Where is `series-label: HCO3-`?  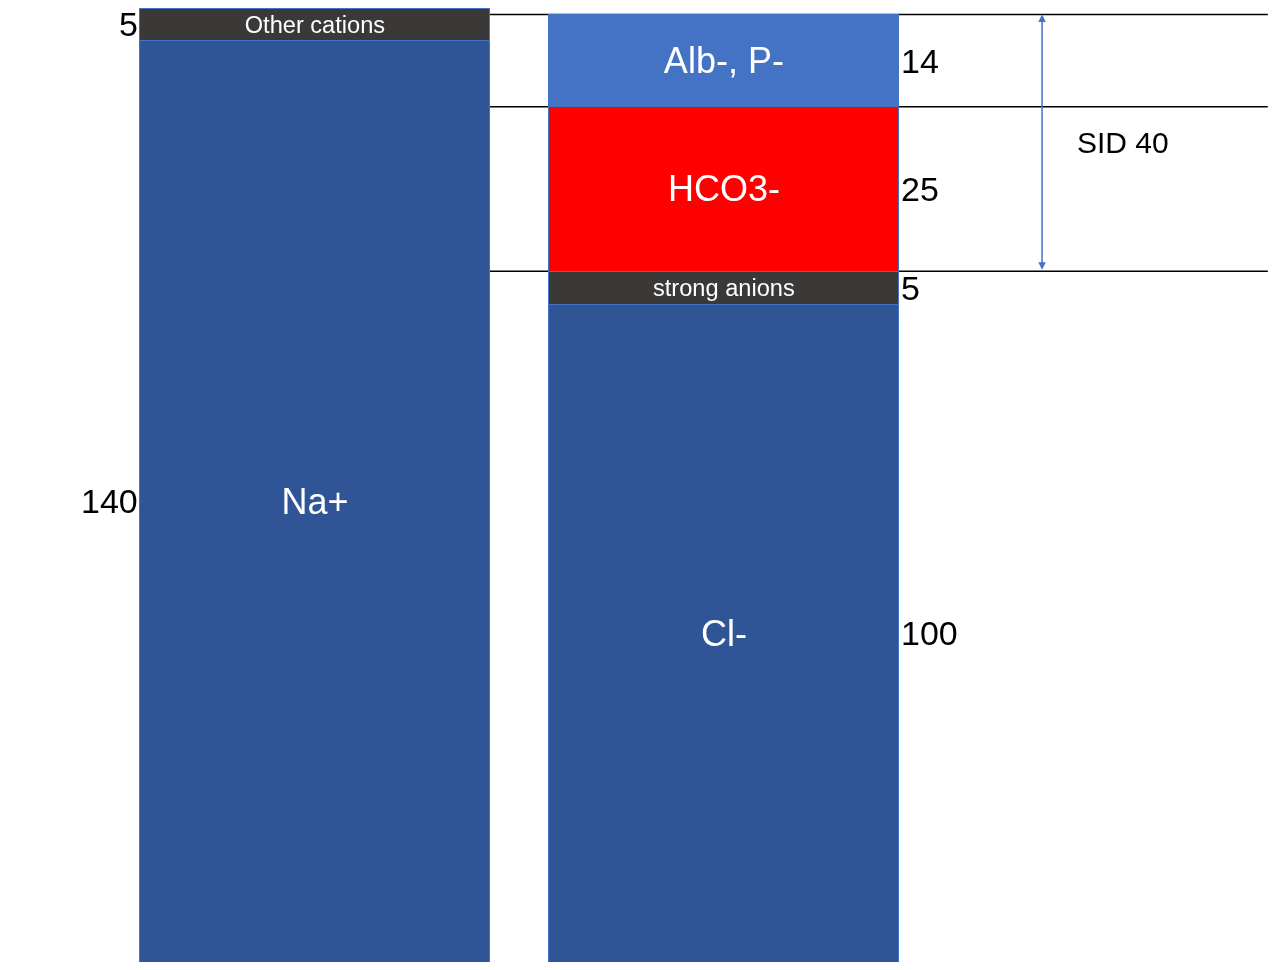
series-label: HCO3- is located at coordinates (723, 189).